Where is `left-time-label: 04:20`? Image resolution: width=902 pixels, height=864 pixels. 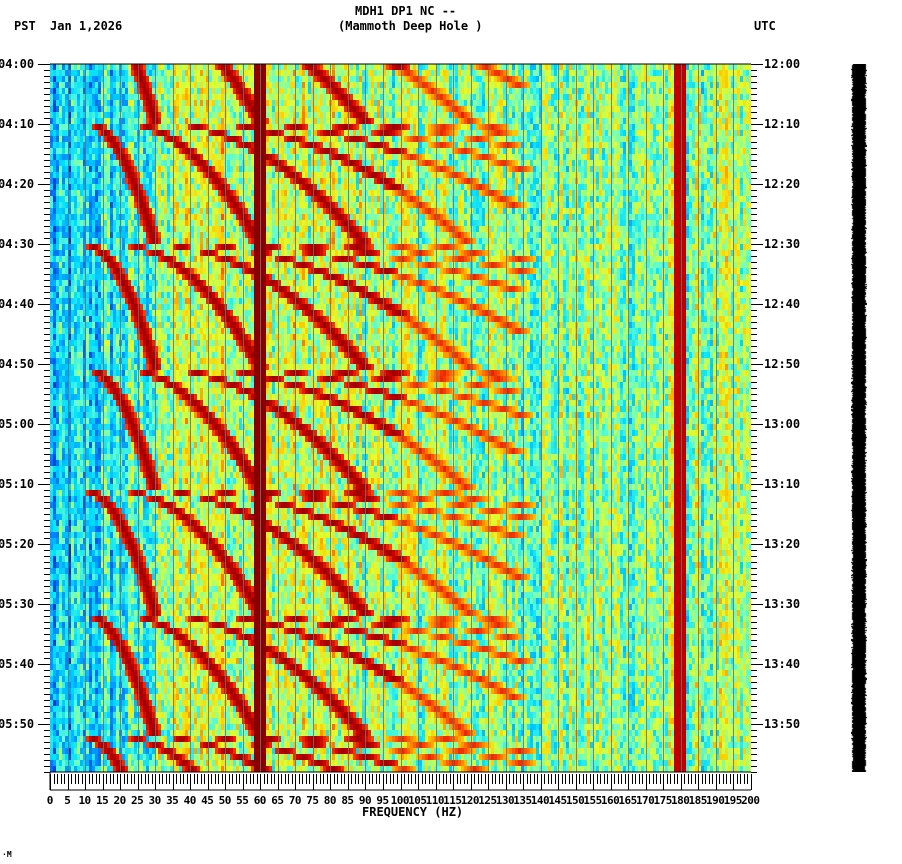
left-time-label: 04:20 is located at coordinates (17, 184).